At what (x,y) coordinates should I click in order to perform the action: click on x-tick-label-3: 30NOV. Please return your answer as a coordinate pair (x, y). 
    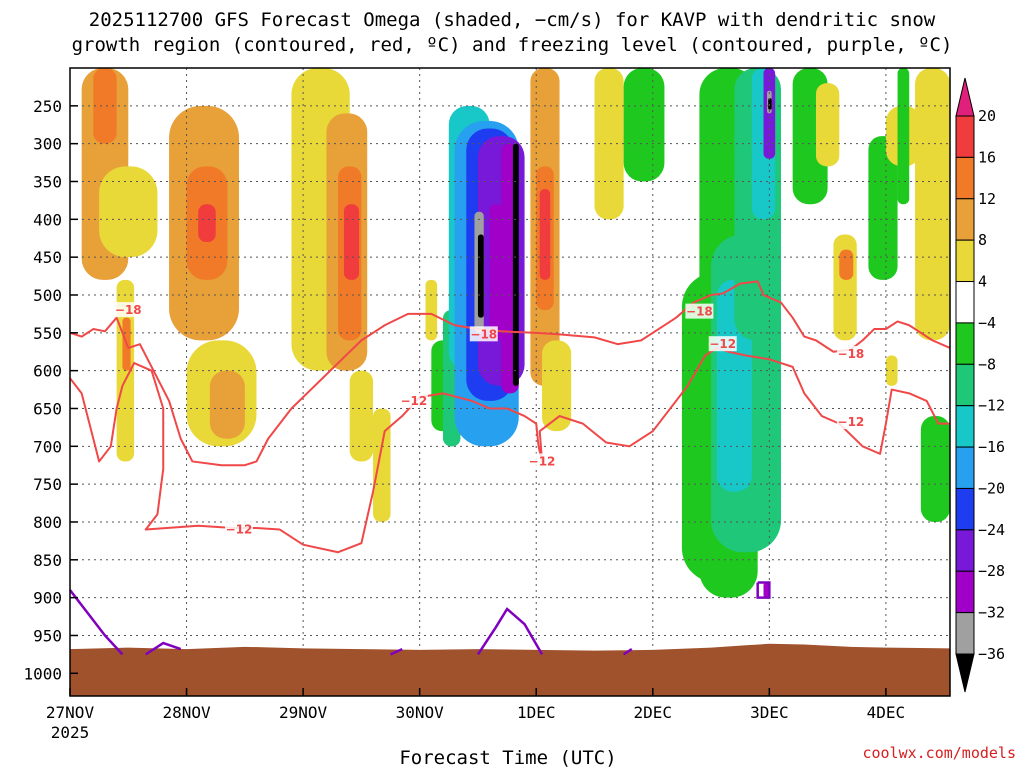
    Looking at the image, I should click on (420, 712).